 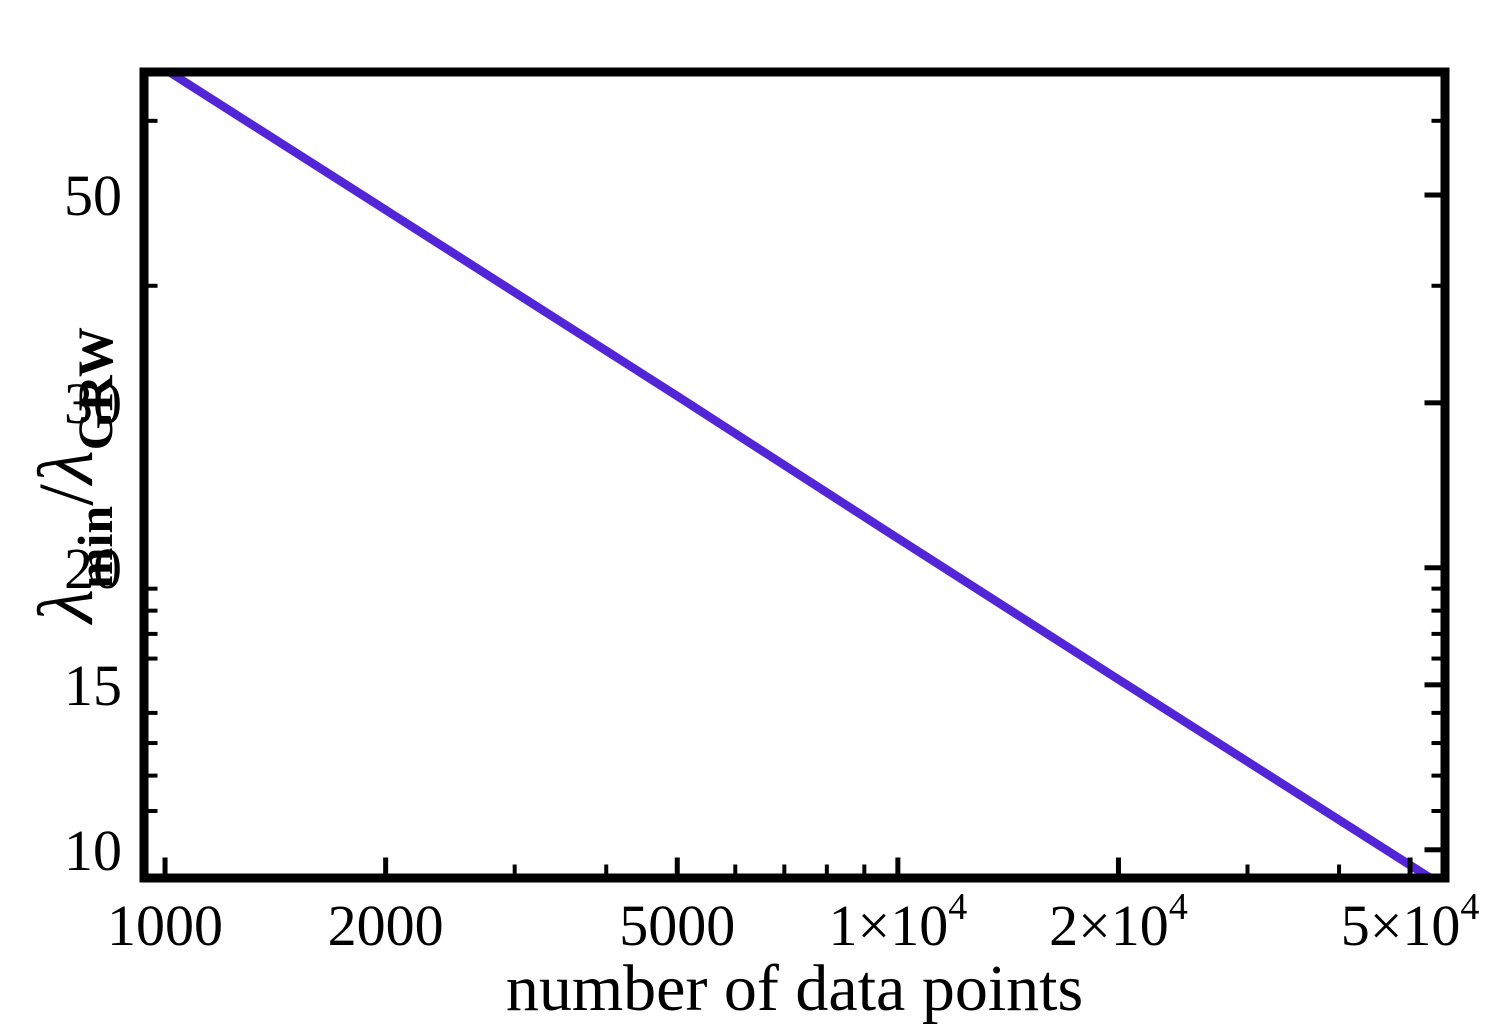 I want to click on x-tick-label: 1×10⁴, so click(x=897, y=922).